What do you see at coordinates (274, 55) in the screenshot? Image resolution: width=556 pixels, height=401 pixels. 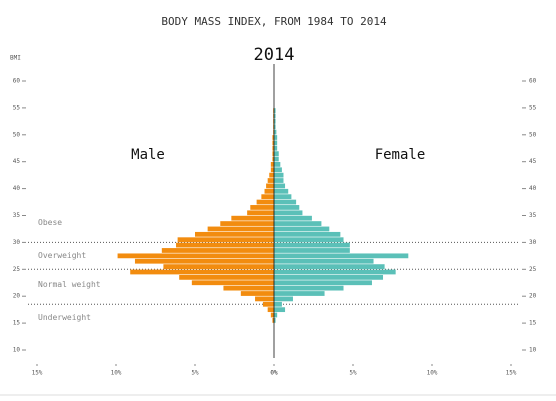 I see `chart-subtitle: 2014` at bounding box center [274, 55].